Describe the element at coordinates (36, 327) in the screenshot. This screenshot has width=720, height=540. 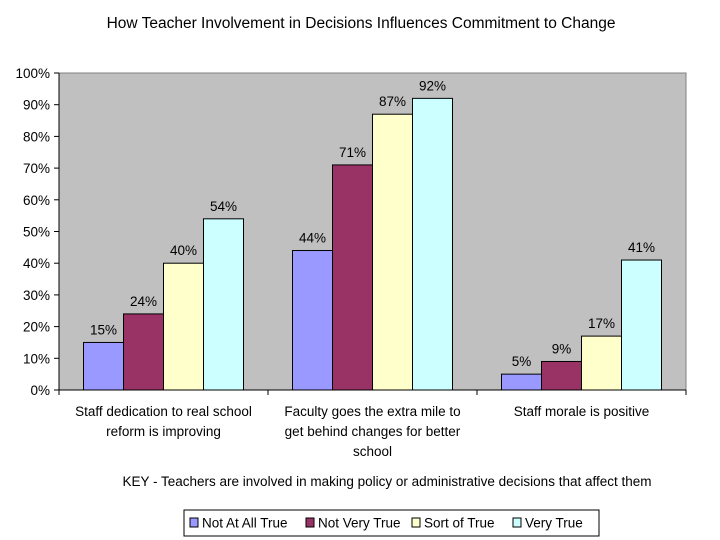
I see `y-tick-label: 20%` at that location.